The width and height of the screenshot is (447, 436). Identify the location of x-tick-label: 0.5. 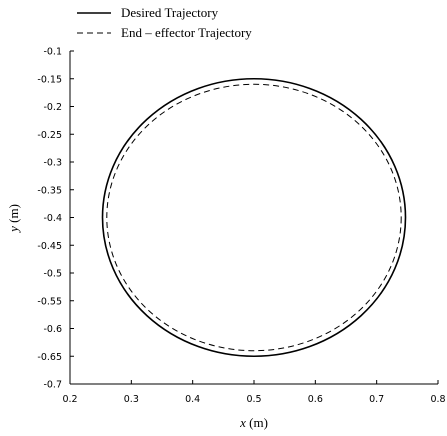
(253, 399).